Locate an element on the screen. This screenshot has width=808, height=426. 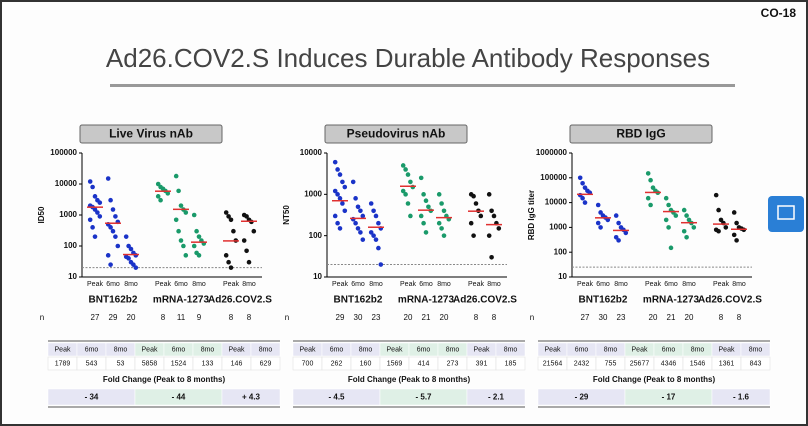
table-value: 273 is located at coordinates (453, 363).